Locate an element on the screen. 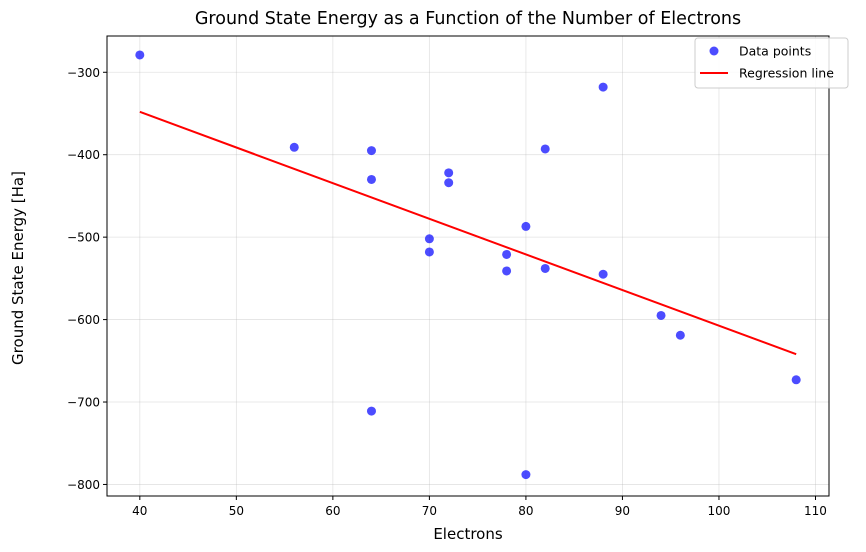  x-axis-title: Electrons is located at coordinates (468, 534).